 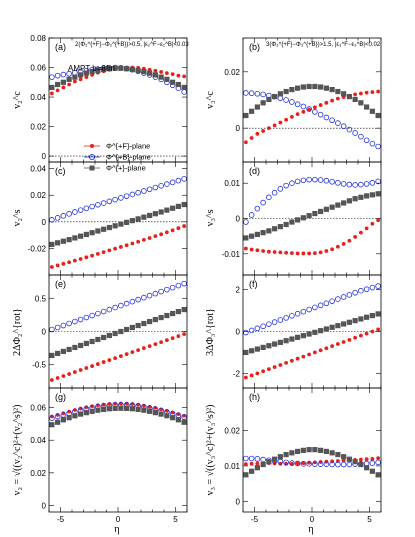 I want to click on plot-frame, so click(x=118, y=218).